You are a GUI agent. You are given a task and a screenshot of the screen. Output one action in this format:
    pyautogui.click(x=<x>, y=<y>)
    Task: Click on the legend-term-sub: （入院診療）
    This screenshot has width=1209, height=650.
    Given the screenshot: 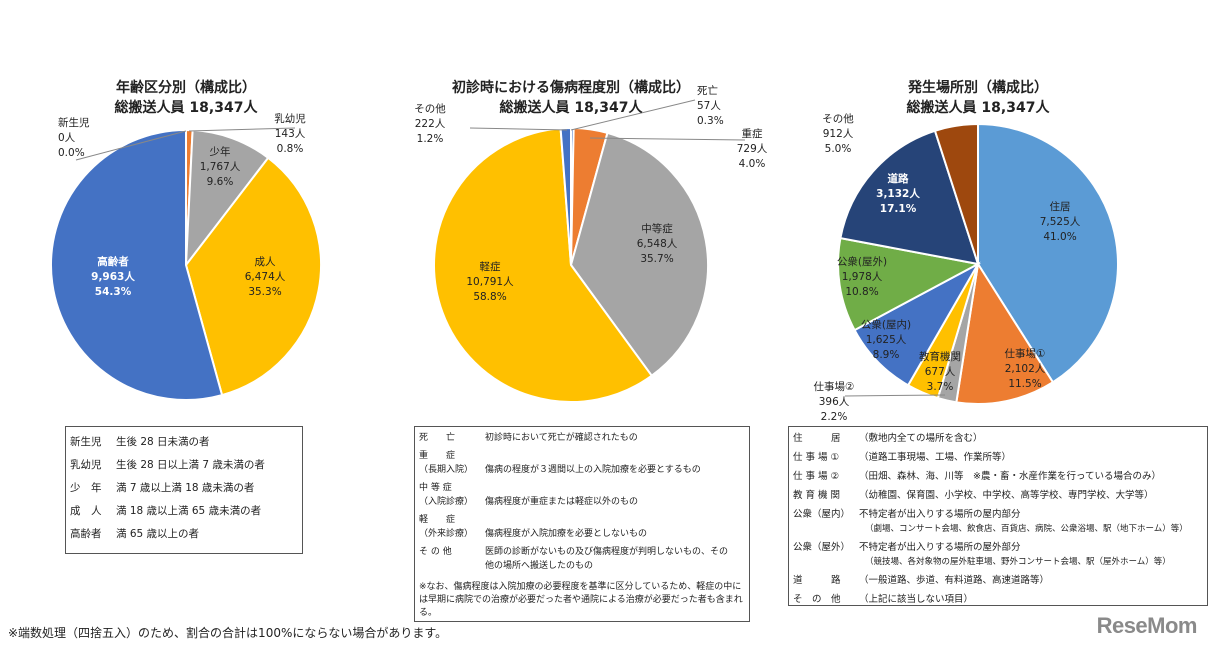 What is the action you would take?
    pyautogui.click(x=446, y=502)
    